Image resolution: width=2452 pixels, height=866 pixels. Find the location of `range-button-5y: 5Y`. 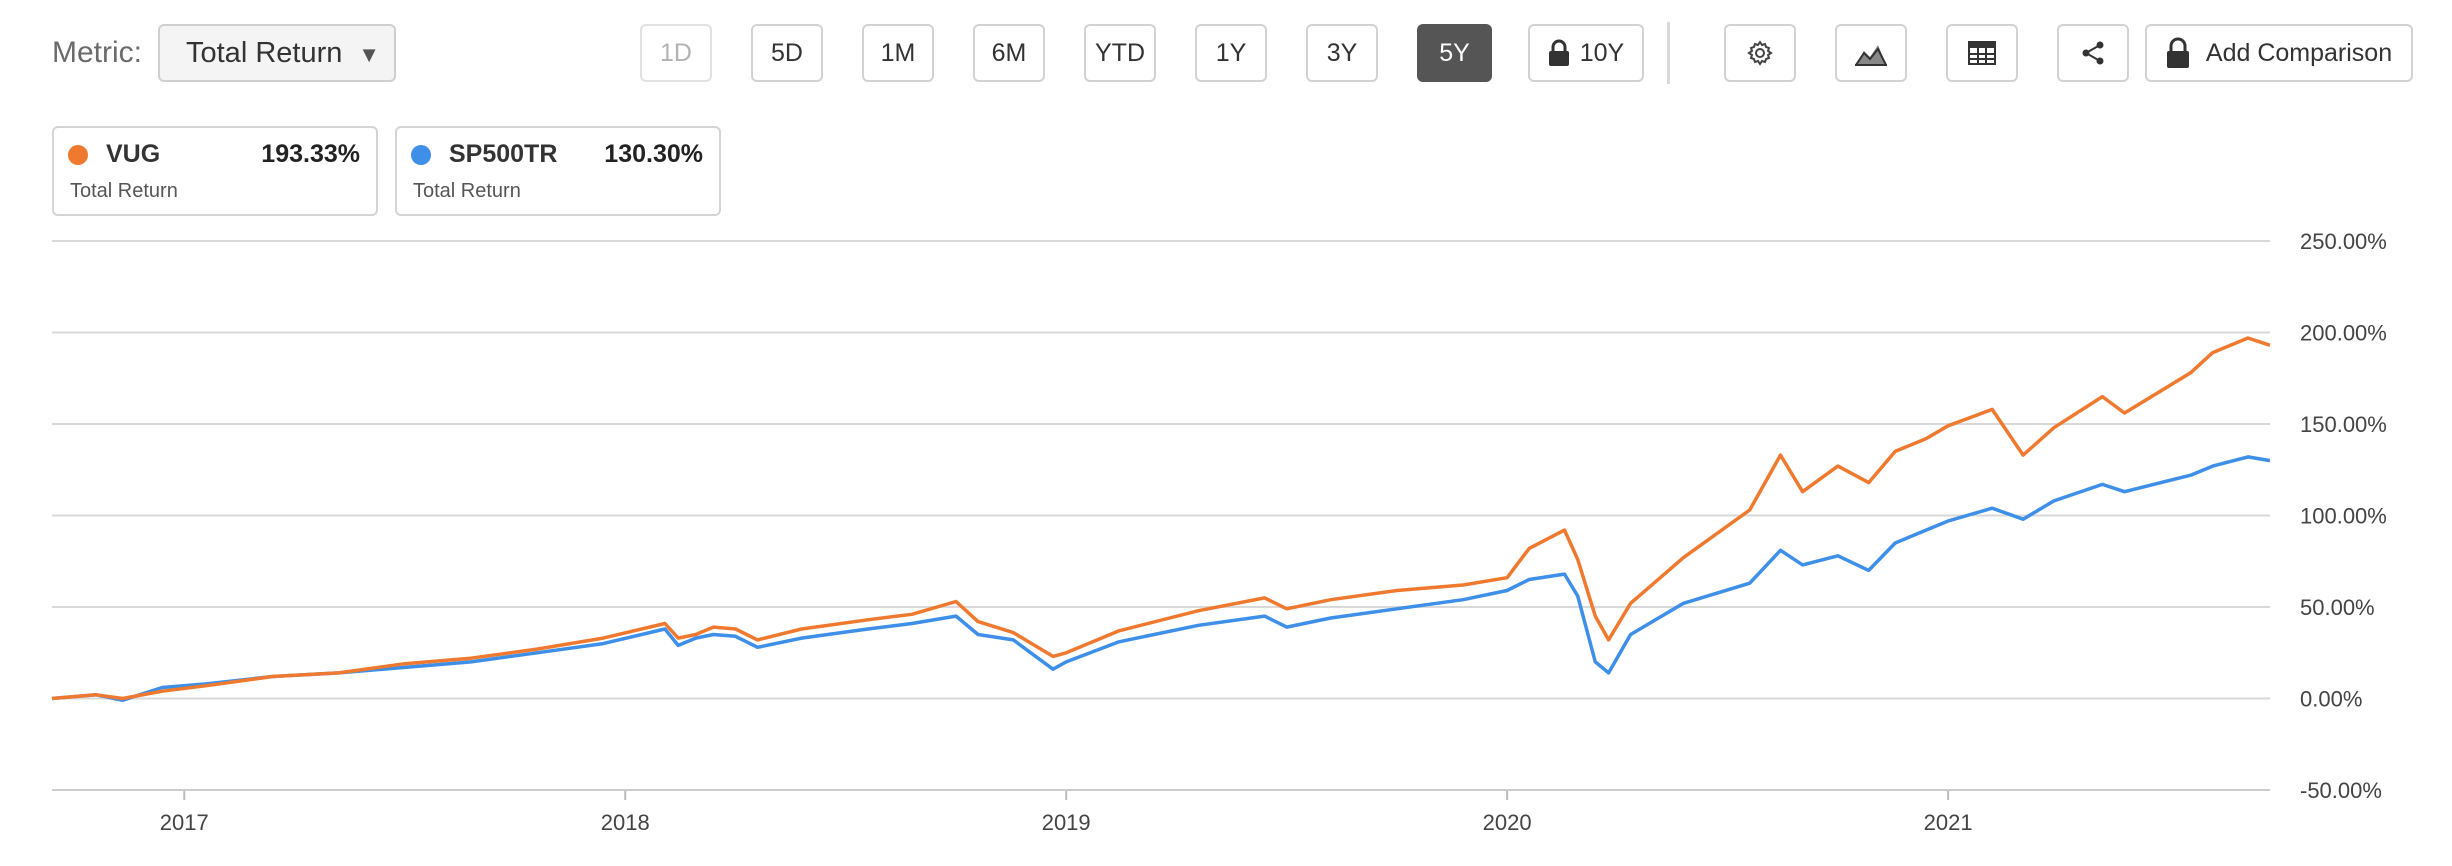

range-button-5y: 5Y is located at coordinates (1454, 53).